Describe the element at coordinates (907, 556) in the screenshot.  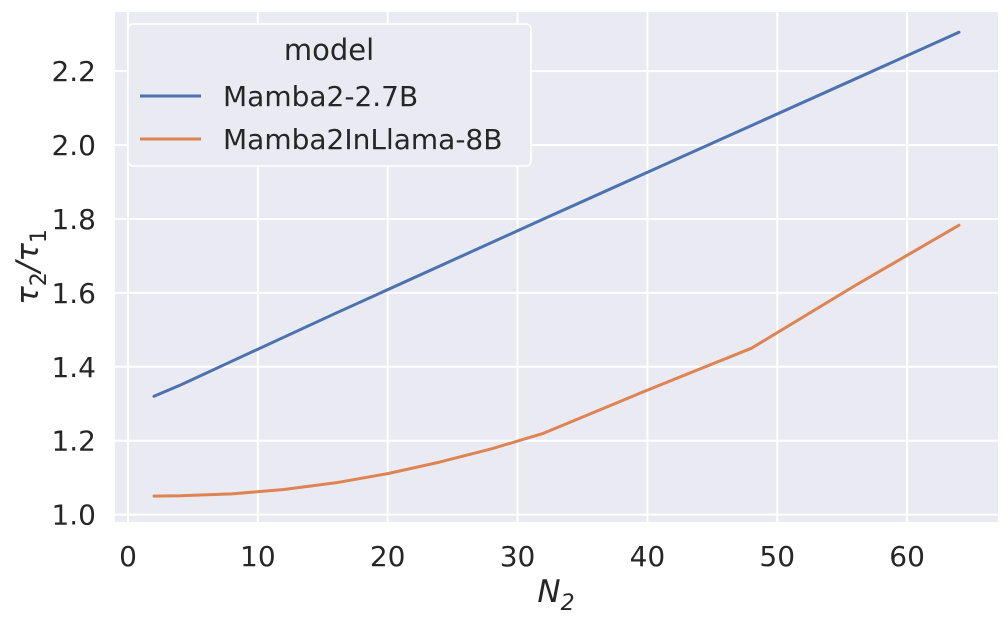
I see `x-tick-label: 60` at that location.